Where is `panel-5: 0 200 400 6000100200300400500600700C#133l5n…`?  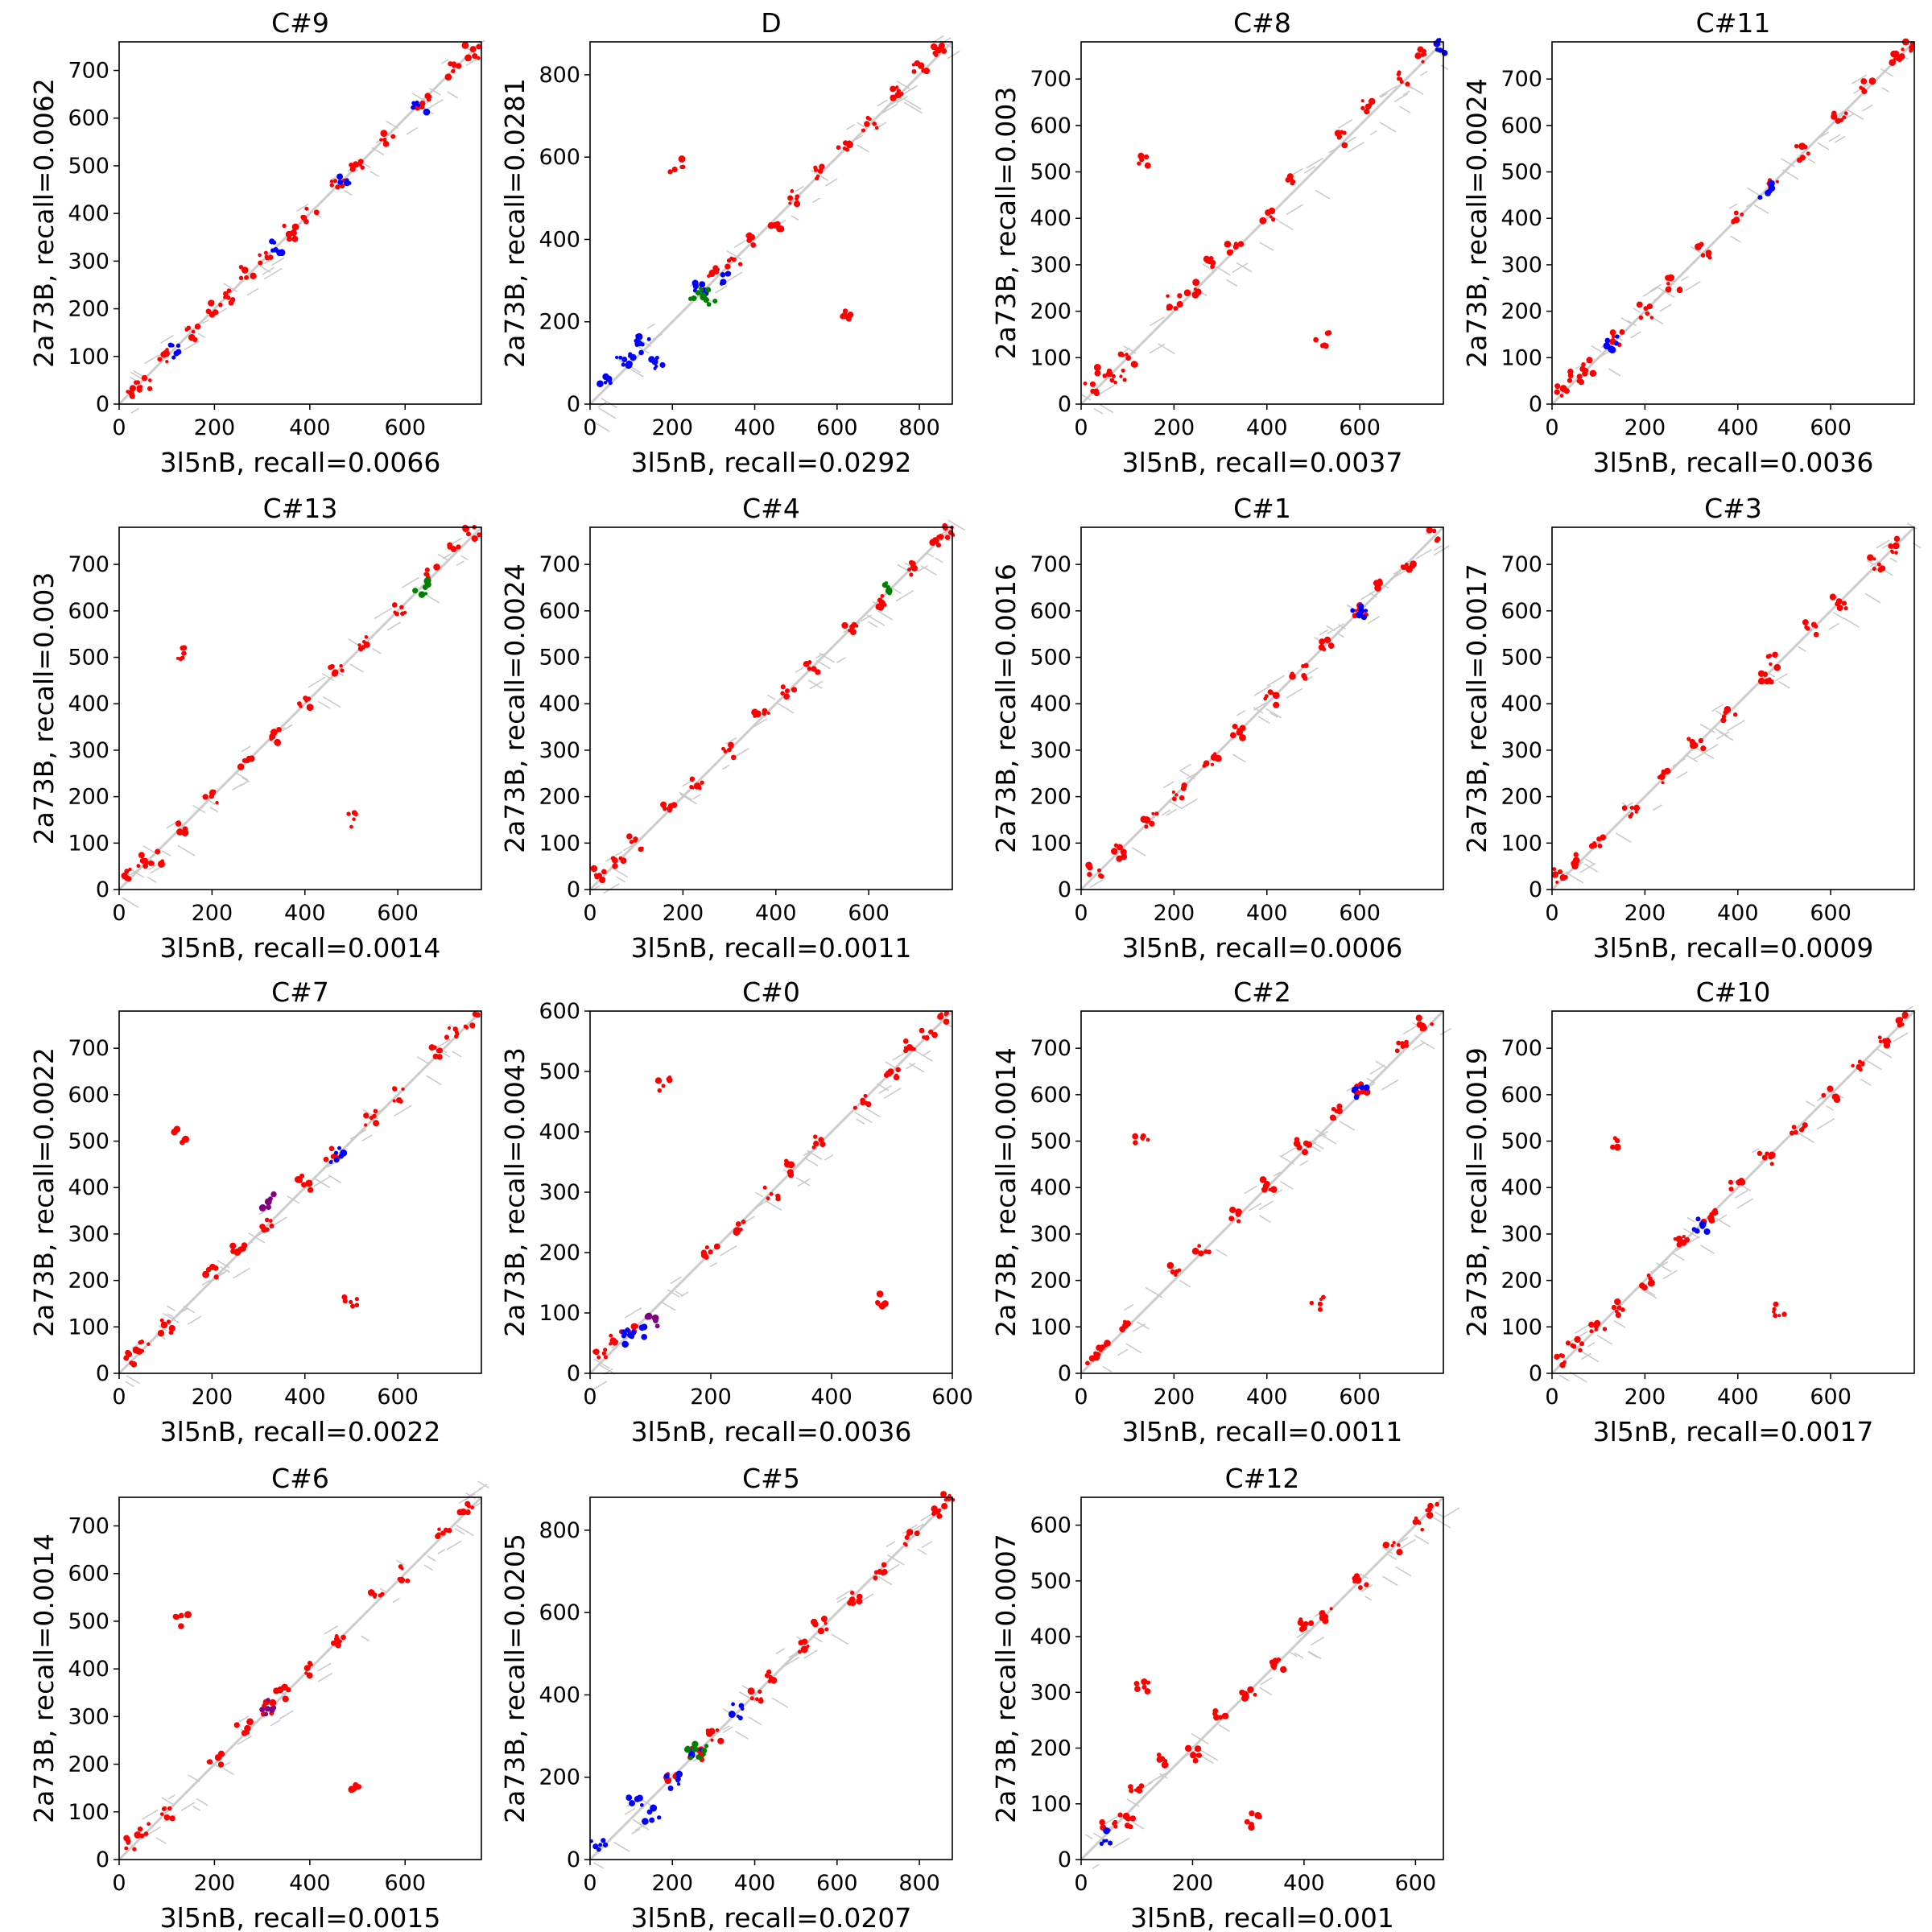 panel-5: 0 200 400 6000100200300400500600700C#133l5n… is located at coordinates (255, 728).